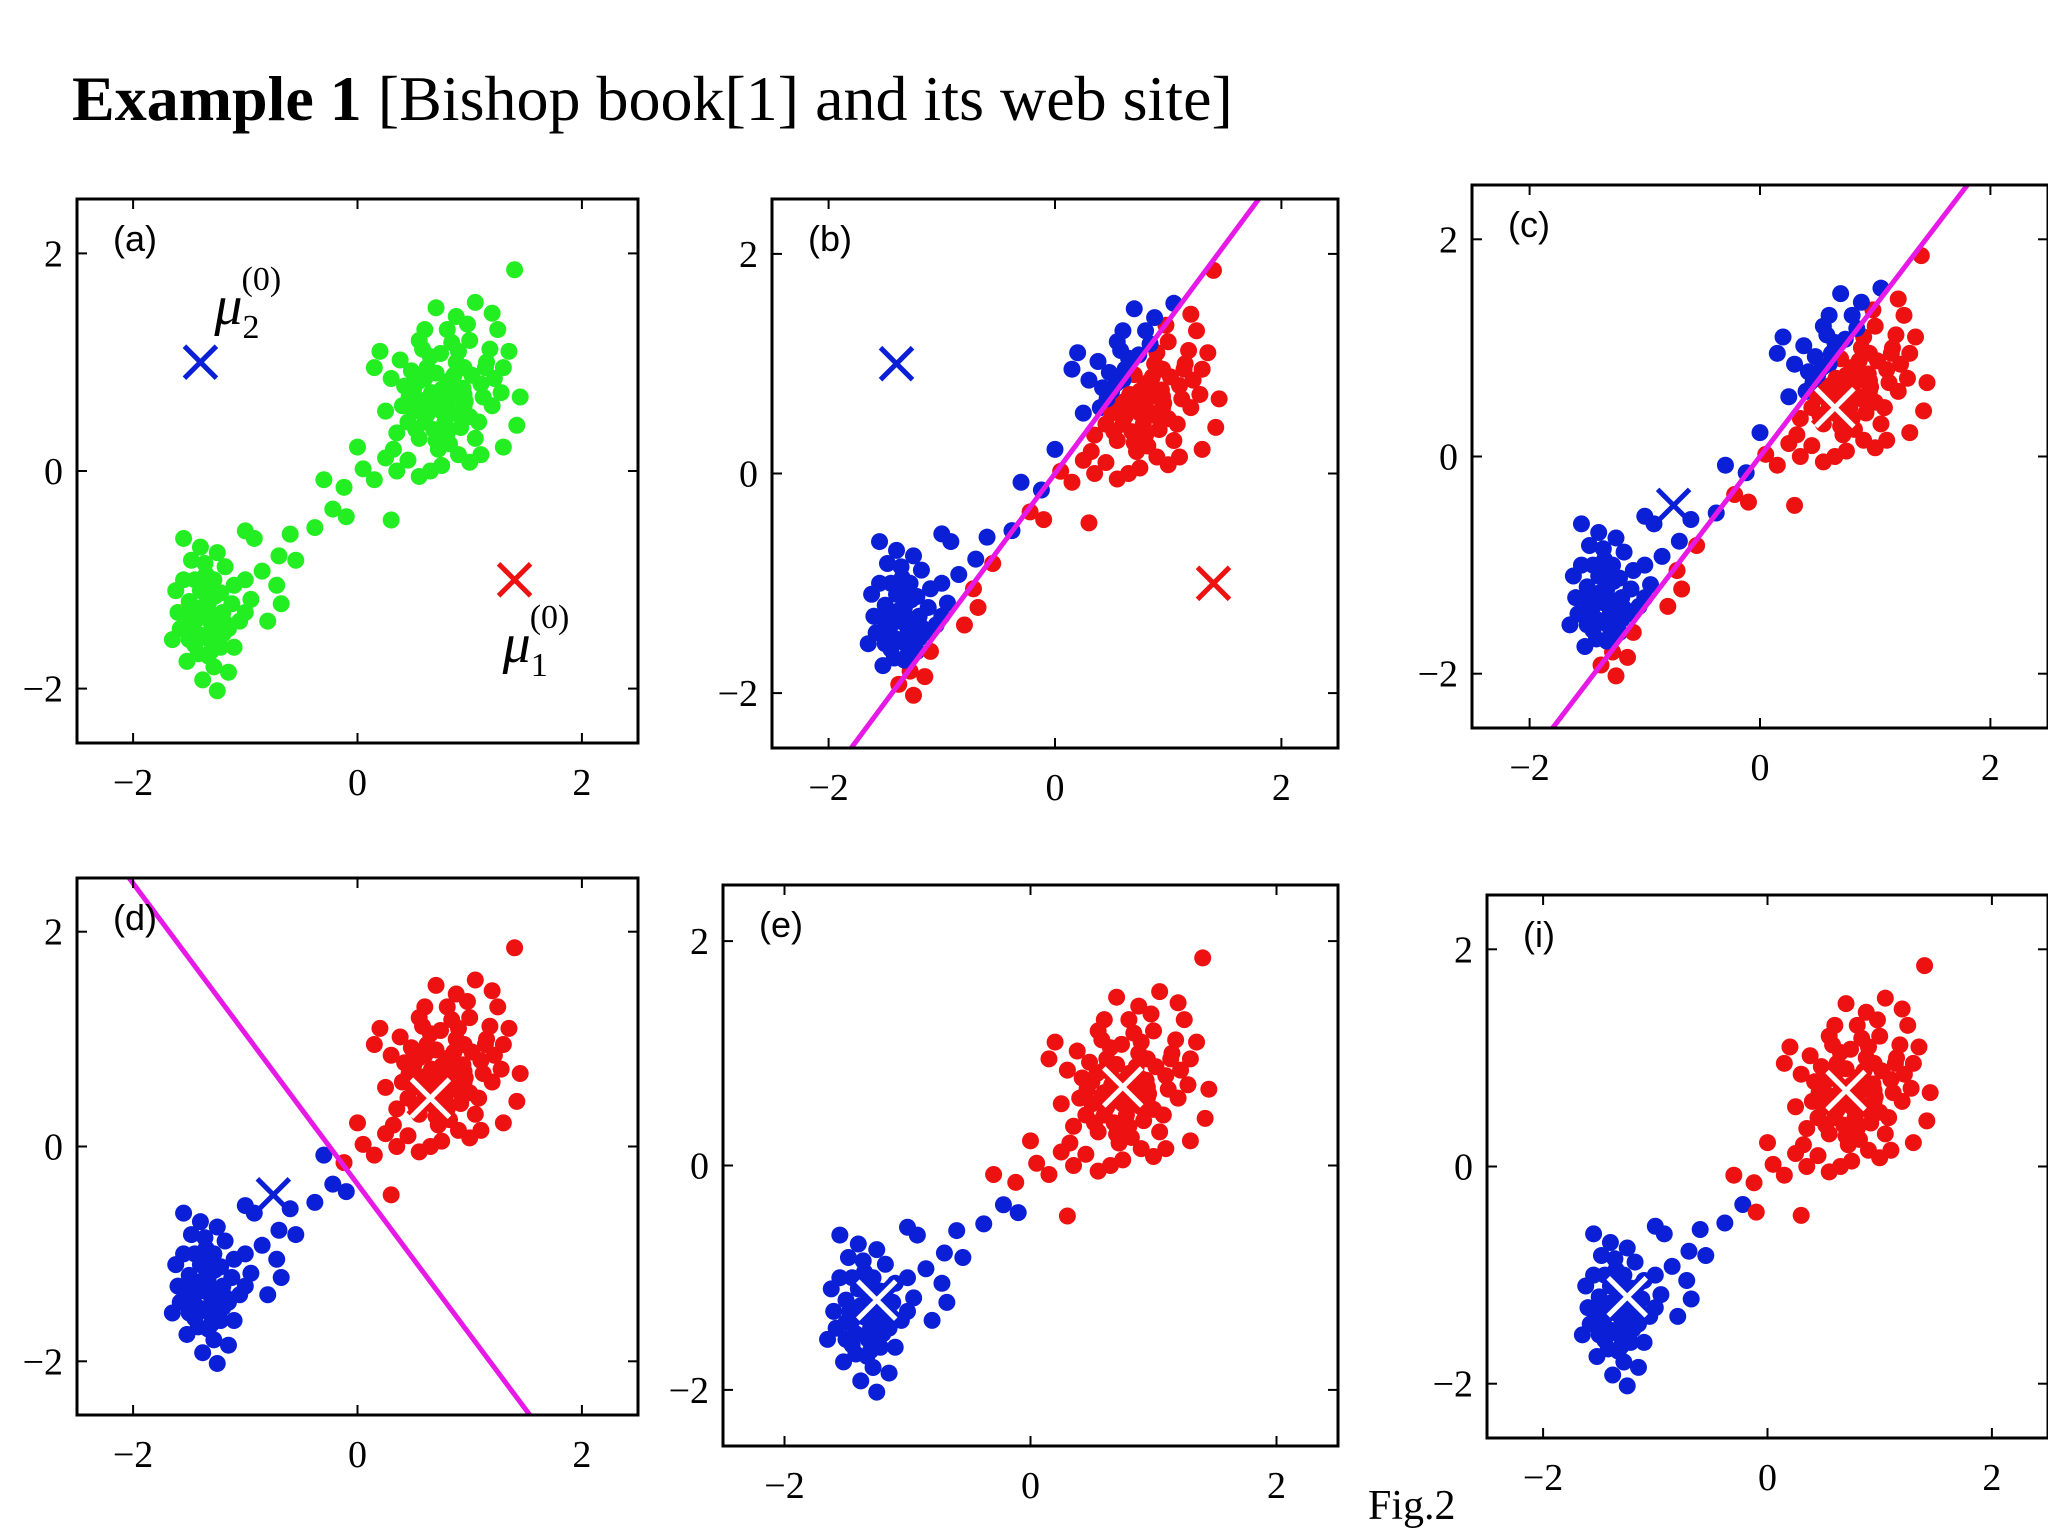 The width and height of the screenshot is (2048, 1536). I want to click on panel-e-xtick-label-1: 0, so click(1030, 1486).